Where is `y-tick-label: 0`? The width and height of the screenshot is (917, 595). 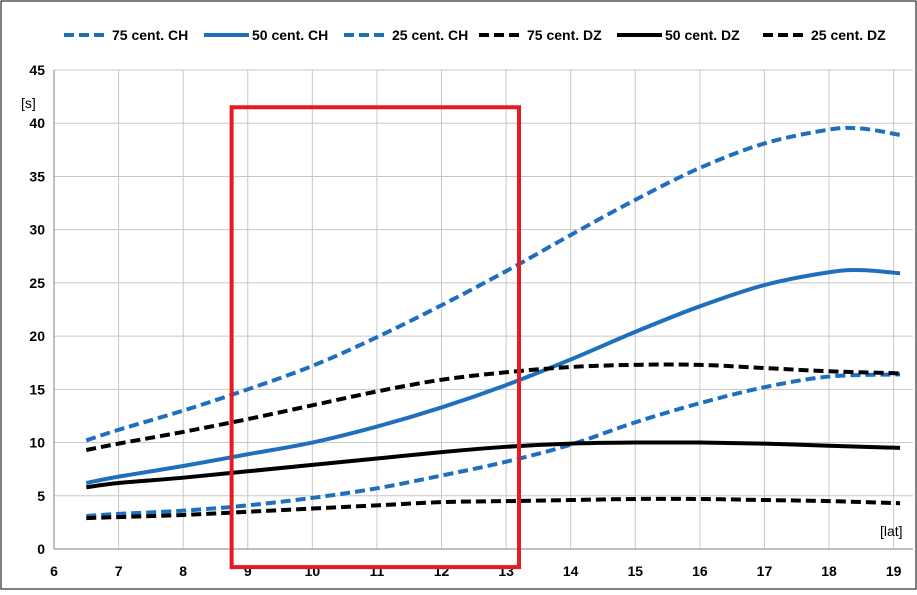
y-tick-label: 0 is located at coordinates (41, 549).